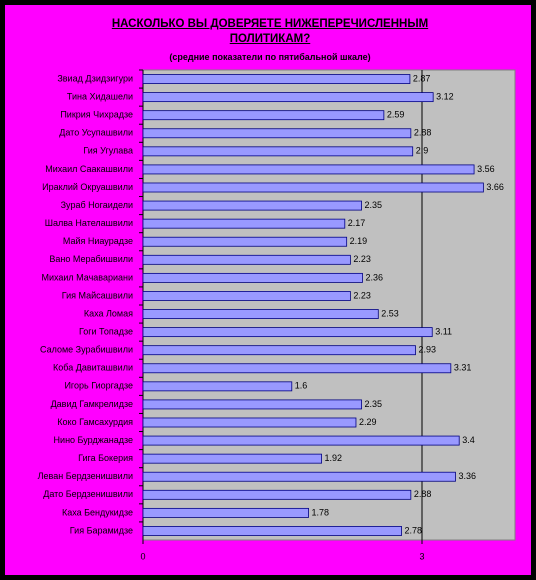  I want to click on y-tick-label: Михаил Мачавариани, so click(87, 277).